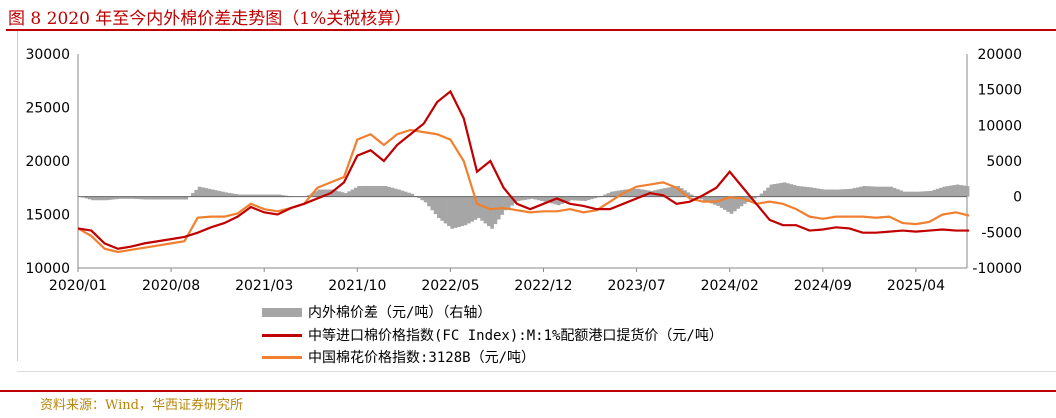 Image resolution: width=1056 pixels, height=418 pixels. I want to click on x-tick-label: 2023/07, so click(637, 286).